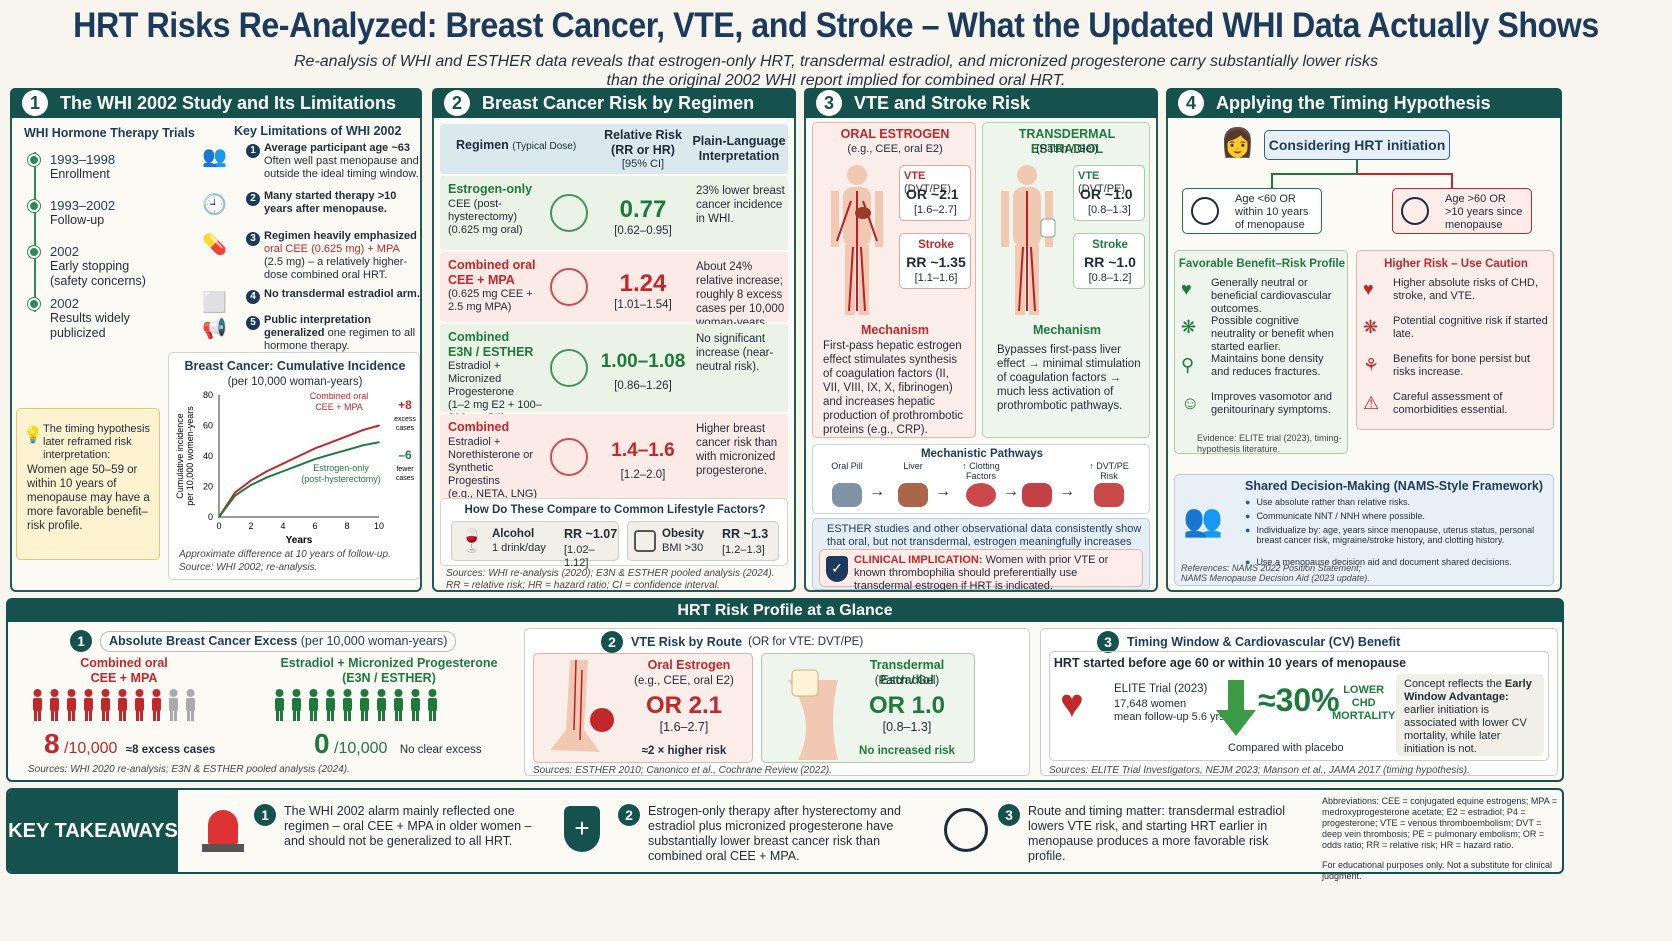  I want to click on regimen-name: Combined oral CEE + MPA, so click(492, 272).